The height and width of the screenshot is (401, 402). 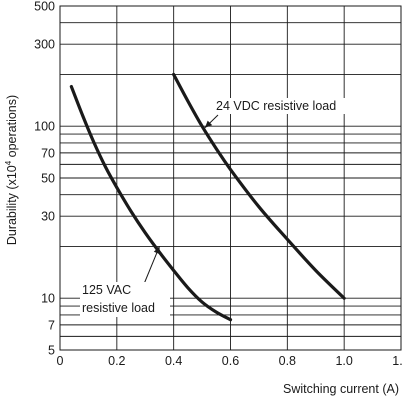 I want to click on y-axis-label-superscript: 4, so click(x=8, y=162).